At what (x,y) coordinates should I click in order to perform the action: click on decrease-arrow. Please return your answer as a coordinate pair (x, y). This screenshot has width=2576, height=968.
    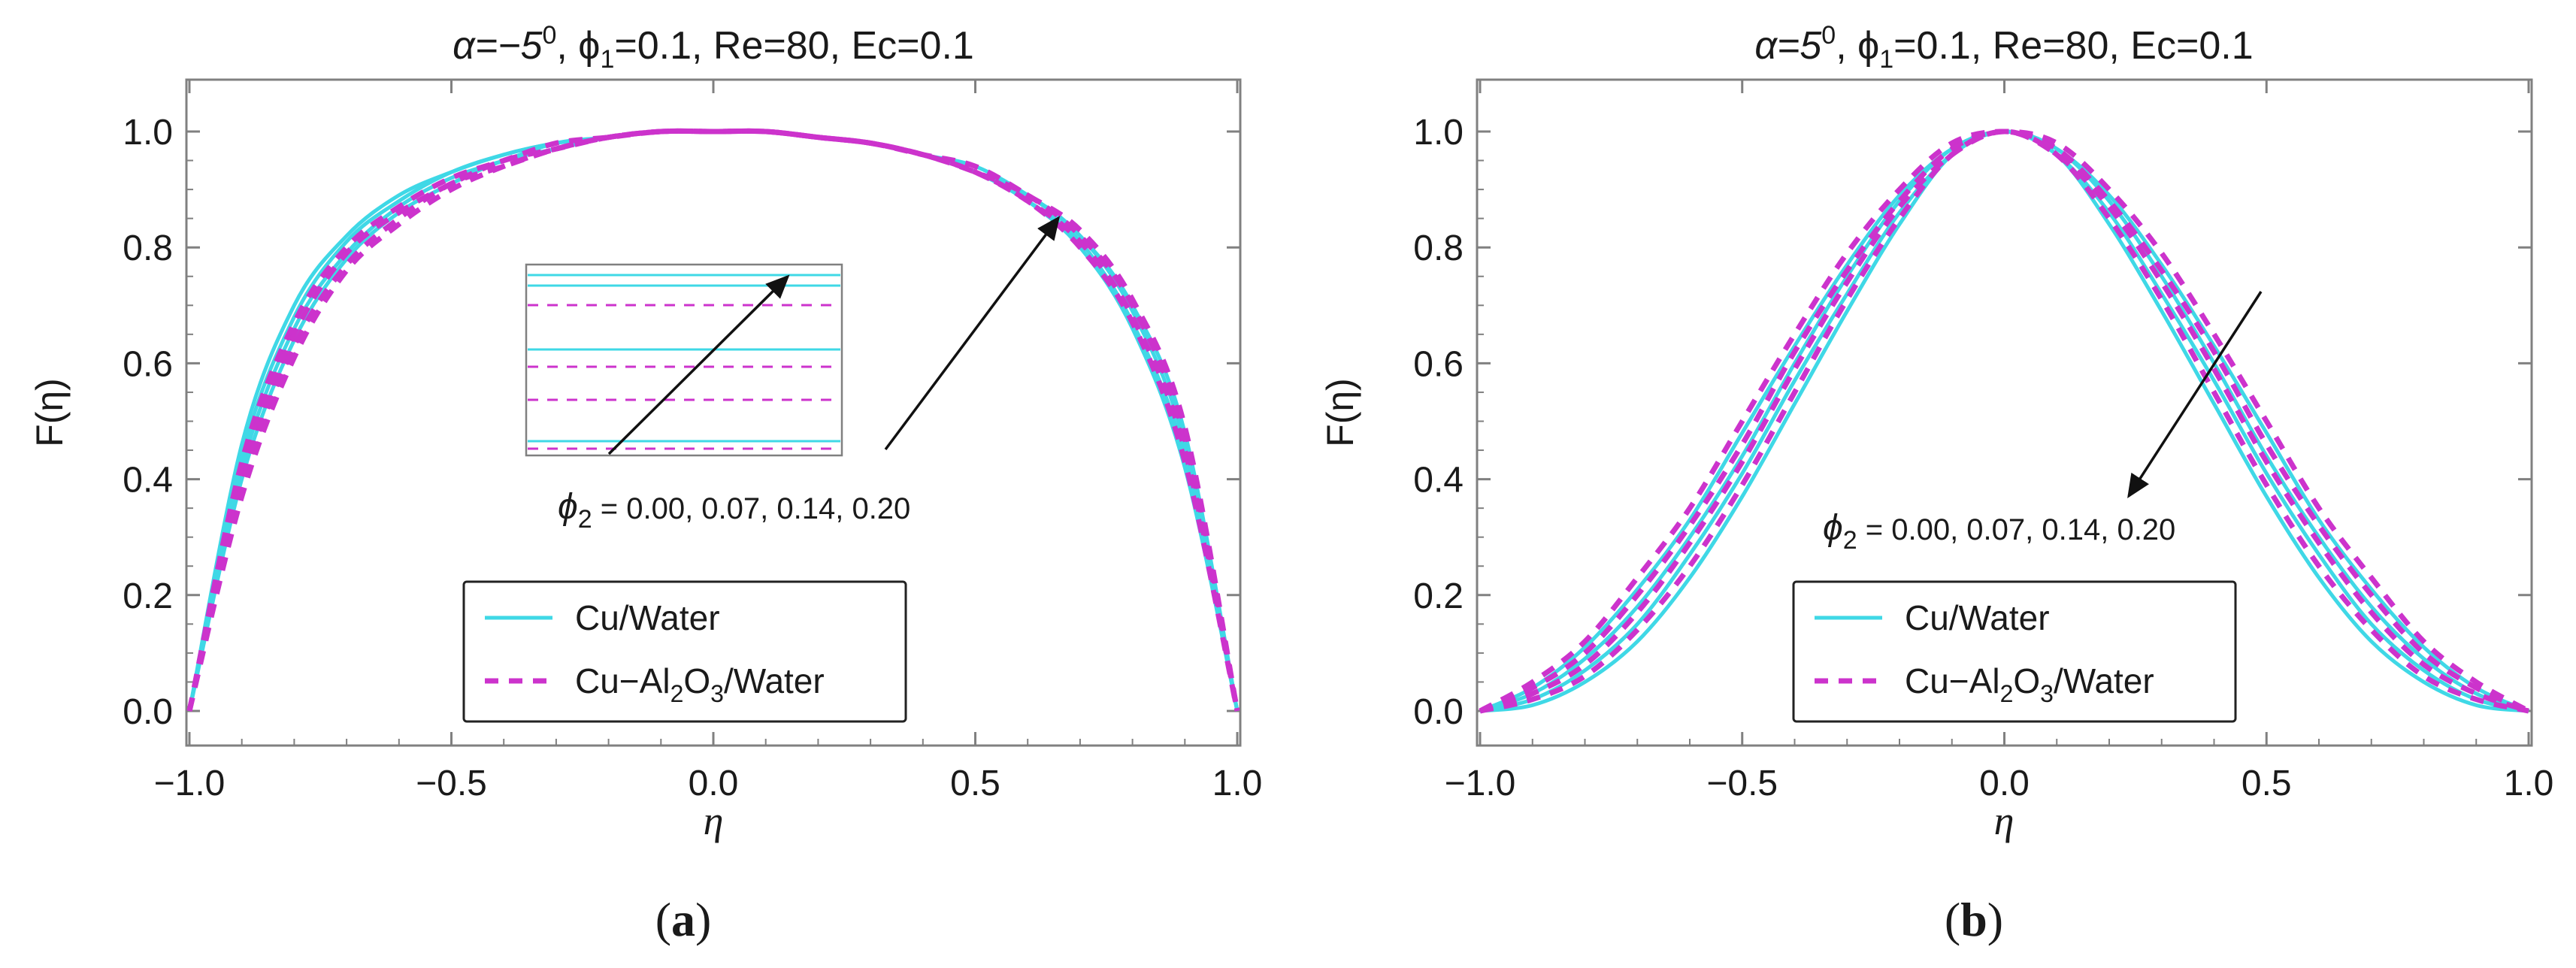
    Looking at the image, I should click on (2195, 394).